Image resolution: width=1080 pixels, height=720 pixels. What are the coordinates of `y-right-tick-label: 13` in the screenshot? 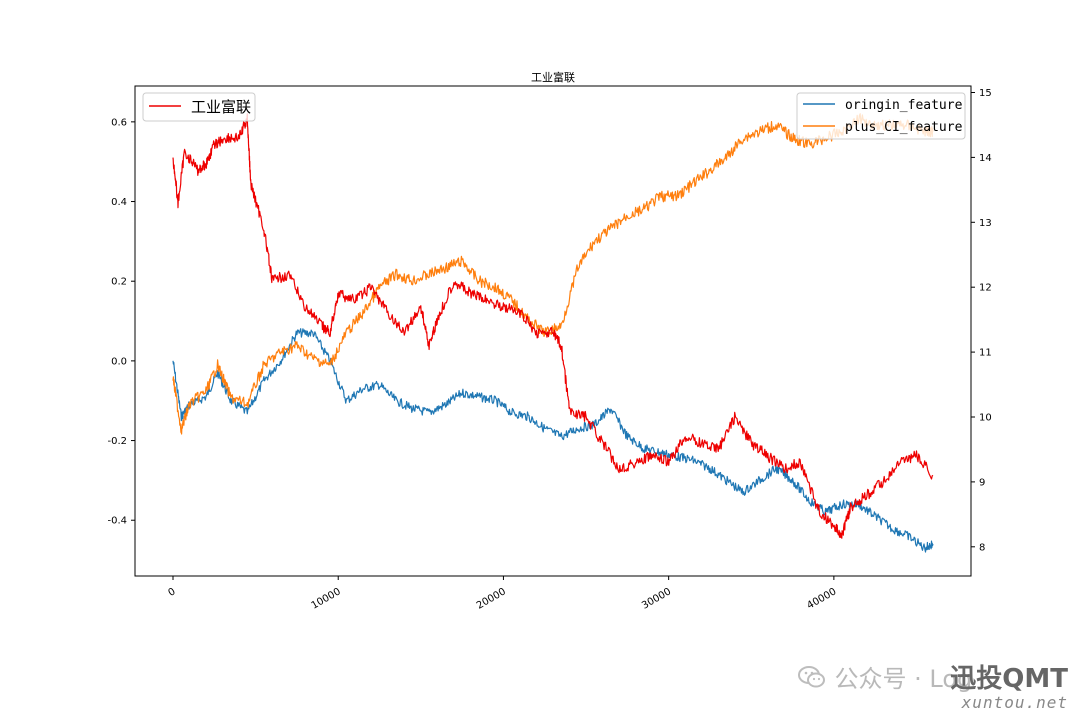 It's located at (985, 223).